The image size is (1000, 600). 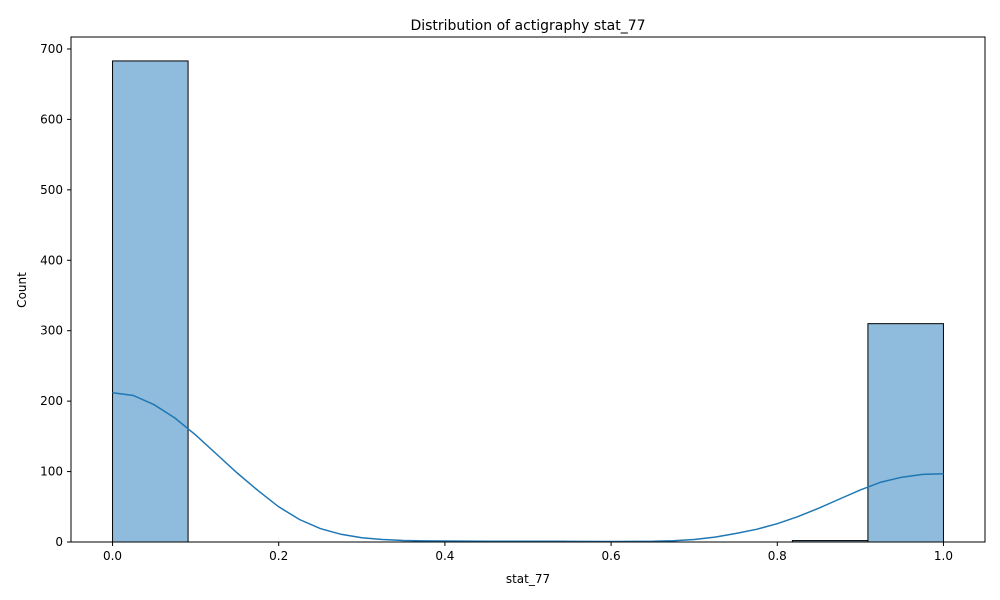 I want to click on x-tick-label: 1.0, so click(x=943, y=556).